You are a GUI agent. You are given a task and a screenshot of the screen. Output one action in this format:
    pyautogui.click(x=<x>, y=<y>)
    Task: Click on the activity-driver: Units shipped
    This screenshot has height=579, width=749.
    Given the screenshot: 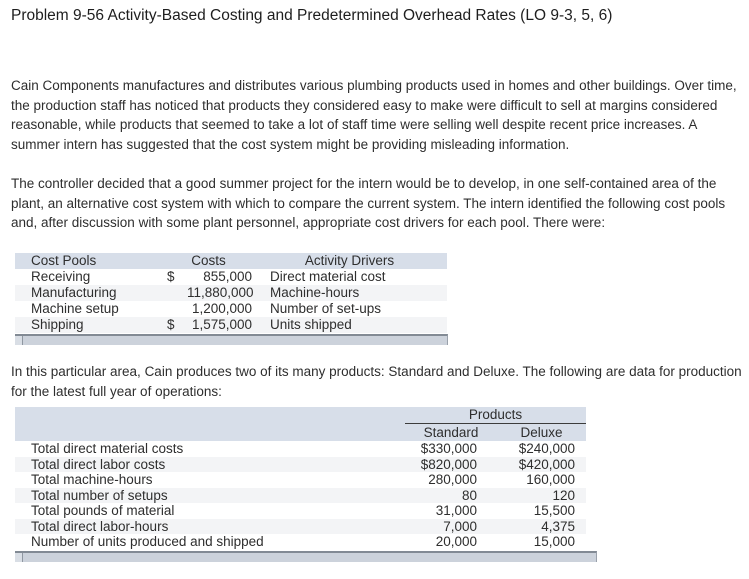 What is the action you would take?
    pyautogui.click(x=311, y=324)
    